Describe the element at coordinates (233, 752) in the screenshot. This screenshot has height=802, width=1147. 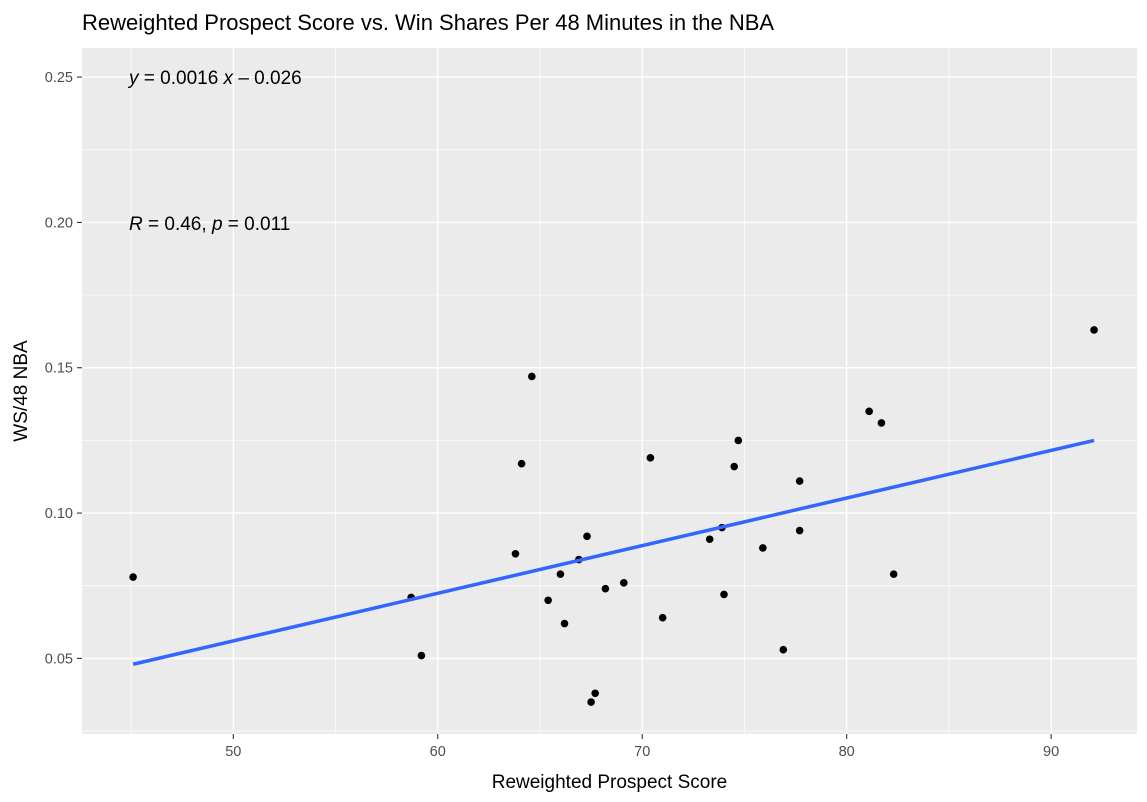
I see `x-tick-label: 50` at that location.